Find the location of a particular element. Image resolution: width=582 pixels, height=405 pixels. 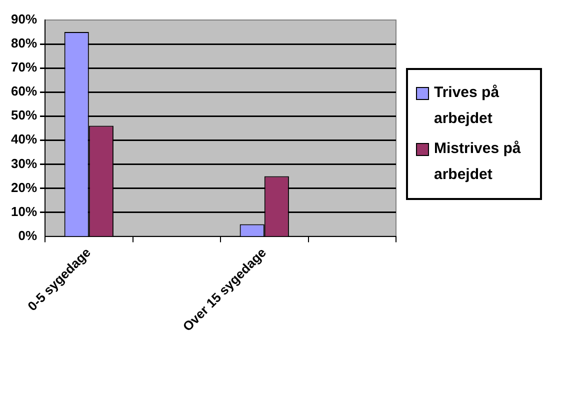

y-tick-label: 70% is located at coordinates (24, 67).